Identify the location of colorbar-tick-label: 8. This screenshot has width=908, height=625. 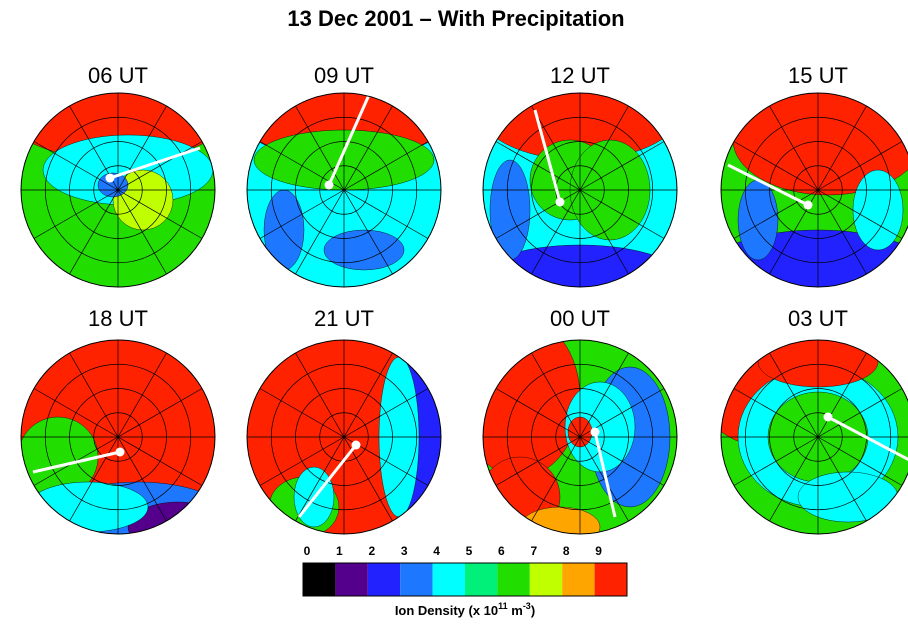
(566, 551).